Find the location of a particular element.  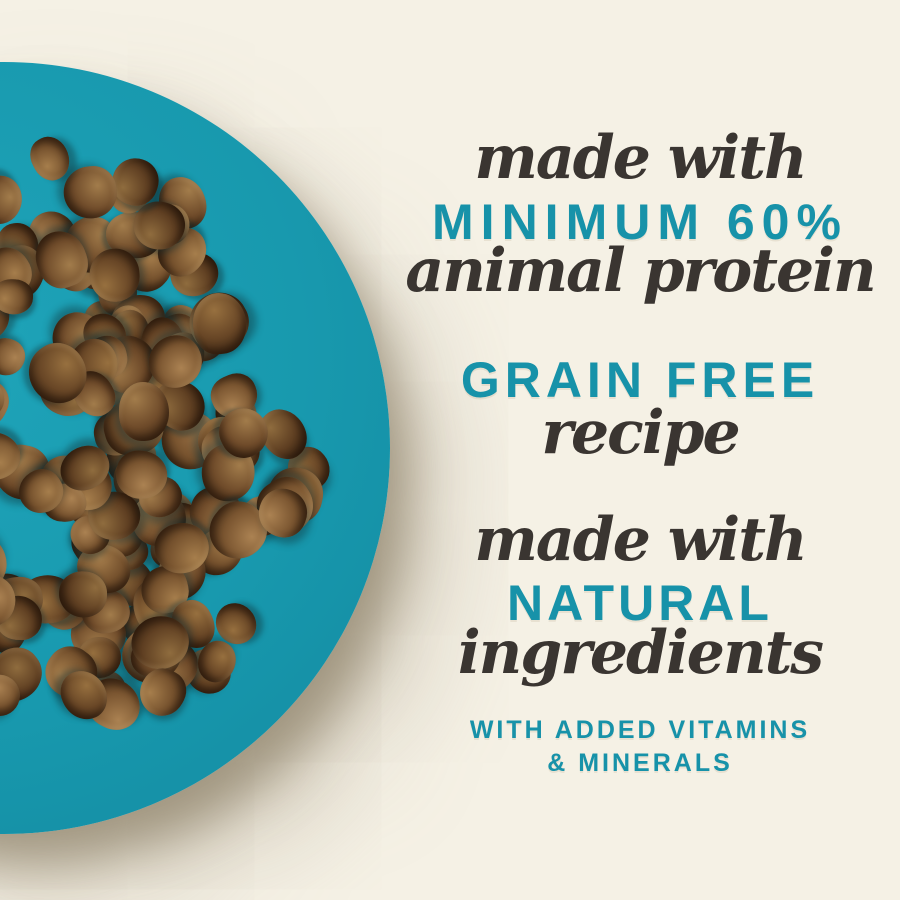

claim-made-with-1: made with is located at coordinates (640, 158).